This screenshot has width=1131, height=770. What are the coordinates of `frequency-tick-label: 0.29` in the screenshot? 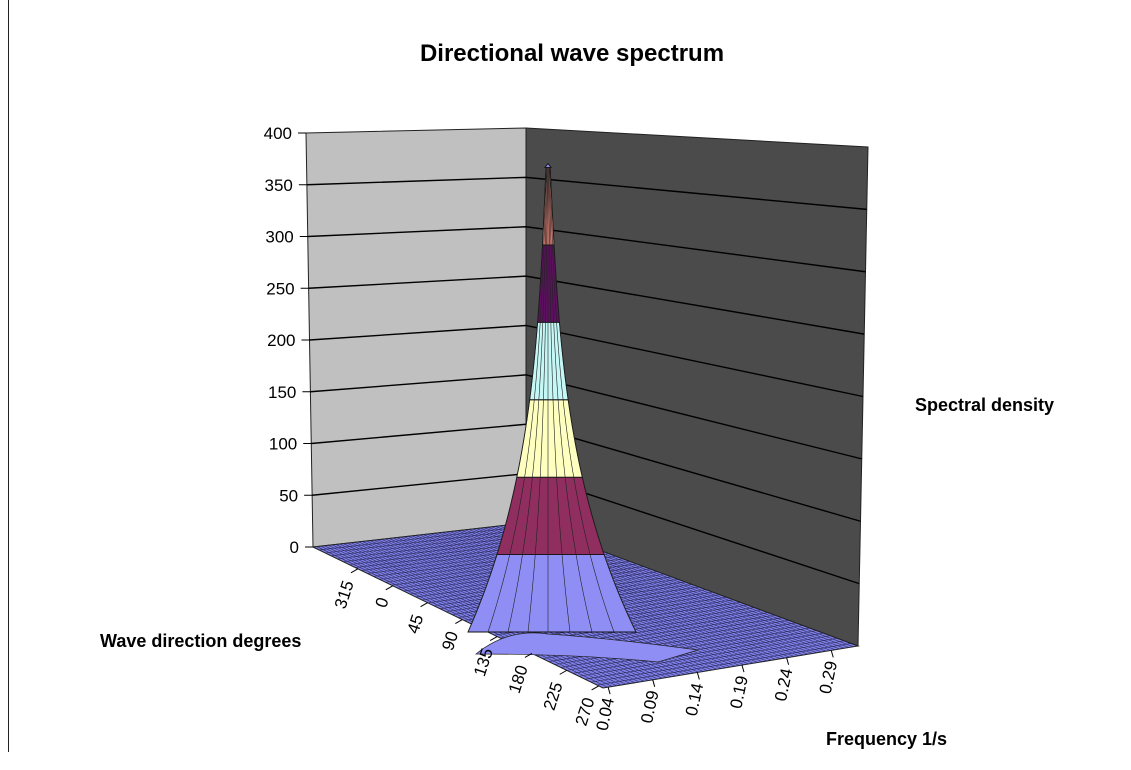 It's located at (828, 677).